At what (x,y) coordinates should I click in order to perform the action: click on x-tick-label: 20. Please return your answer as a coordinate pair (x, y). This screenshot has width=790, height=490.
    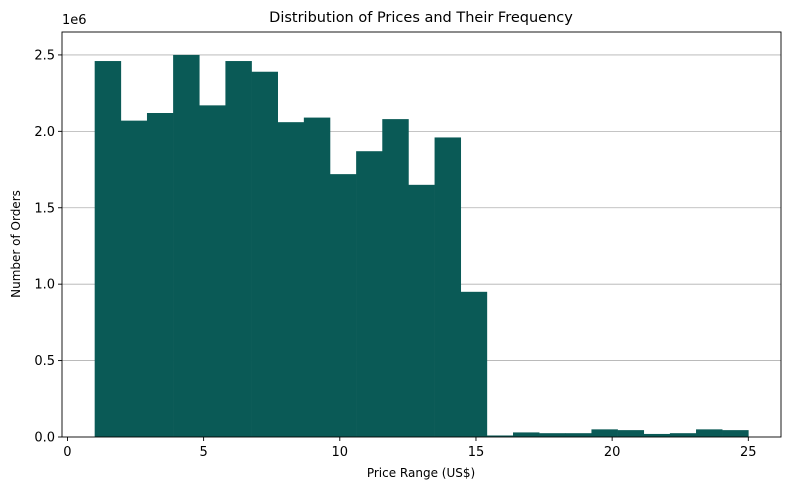
    Looking at the image, I should click on (612, 452).